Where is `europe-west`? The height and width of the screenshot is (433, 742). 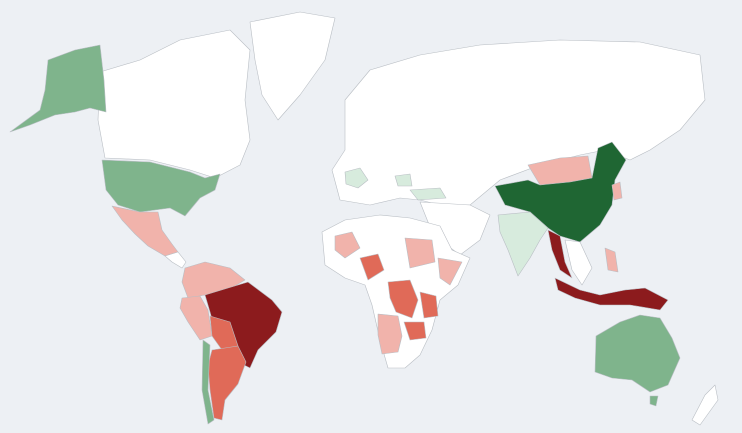 europe-west is located at coordinates (356, 178).